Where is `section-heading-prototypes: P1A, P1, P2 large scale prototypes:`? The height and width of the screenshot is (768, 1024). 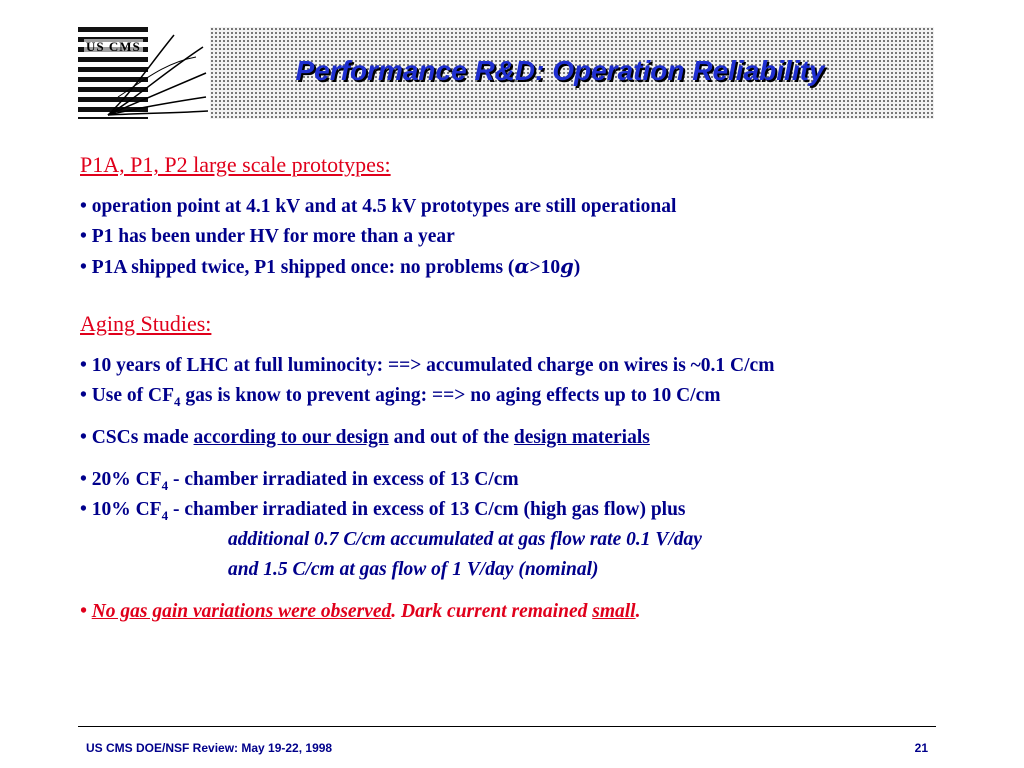
section-heading-prototypes: P1A, P1, P2 large scale prototypes: is located at coordinates (235, 164).